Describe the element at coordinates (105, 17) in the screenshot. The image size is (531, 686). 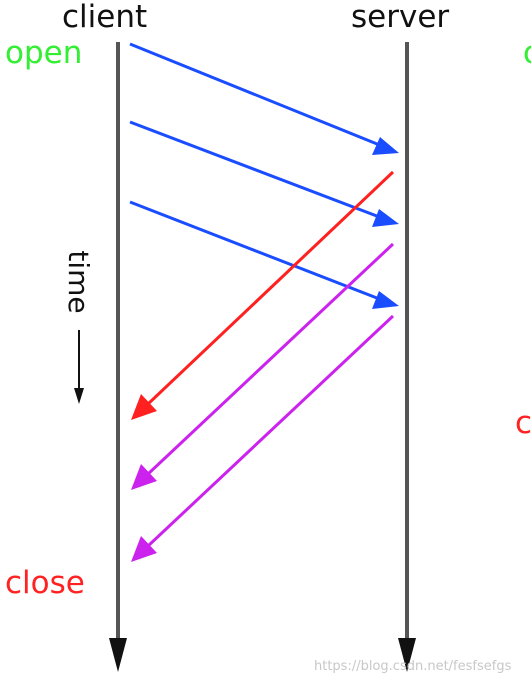
I see `client-label: client` at that location.